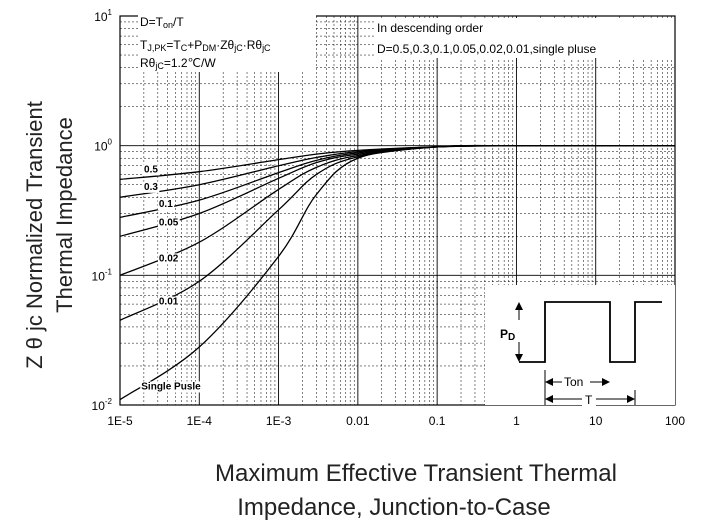 The image size is (702, 528). What do you see at coordinates (102, 405) in the screenshot?
I see `y-tick-label: 10⁻²` at bounding box center [102, 405].